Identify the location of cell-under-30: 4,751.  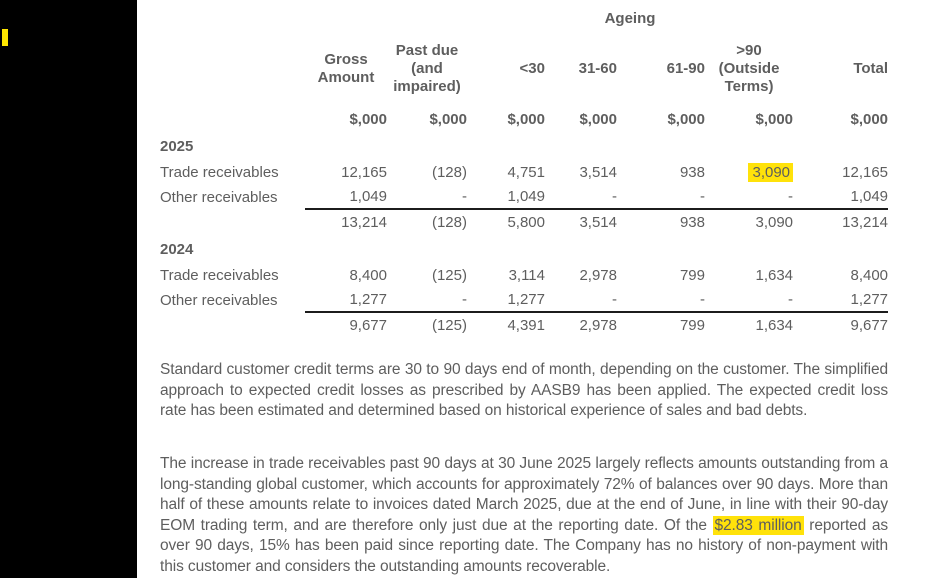
(526, 172).